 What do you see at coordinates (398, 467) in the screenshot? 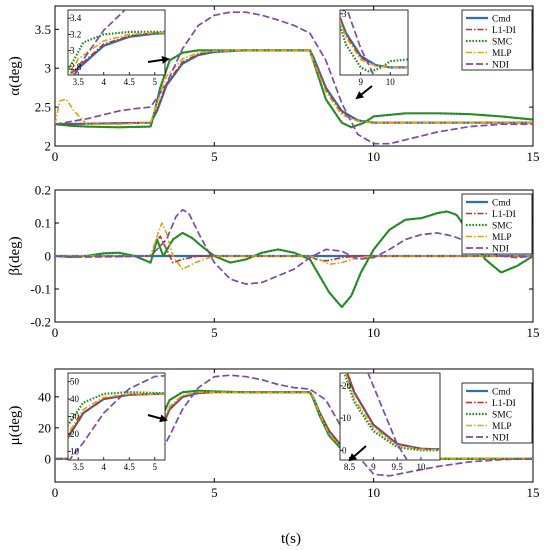
I see `inset-x-tick-label: 9.5` at bounding box center [398, 467].